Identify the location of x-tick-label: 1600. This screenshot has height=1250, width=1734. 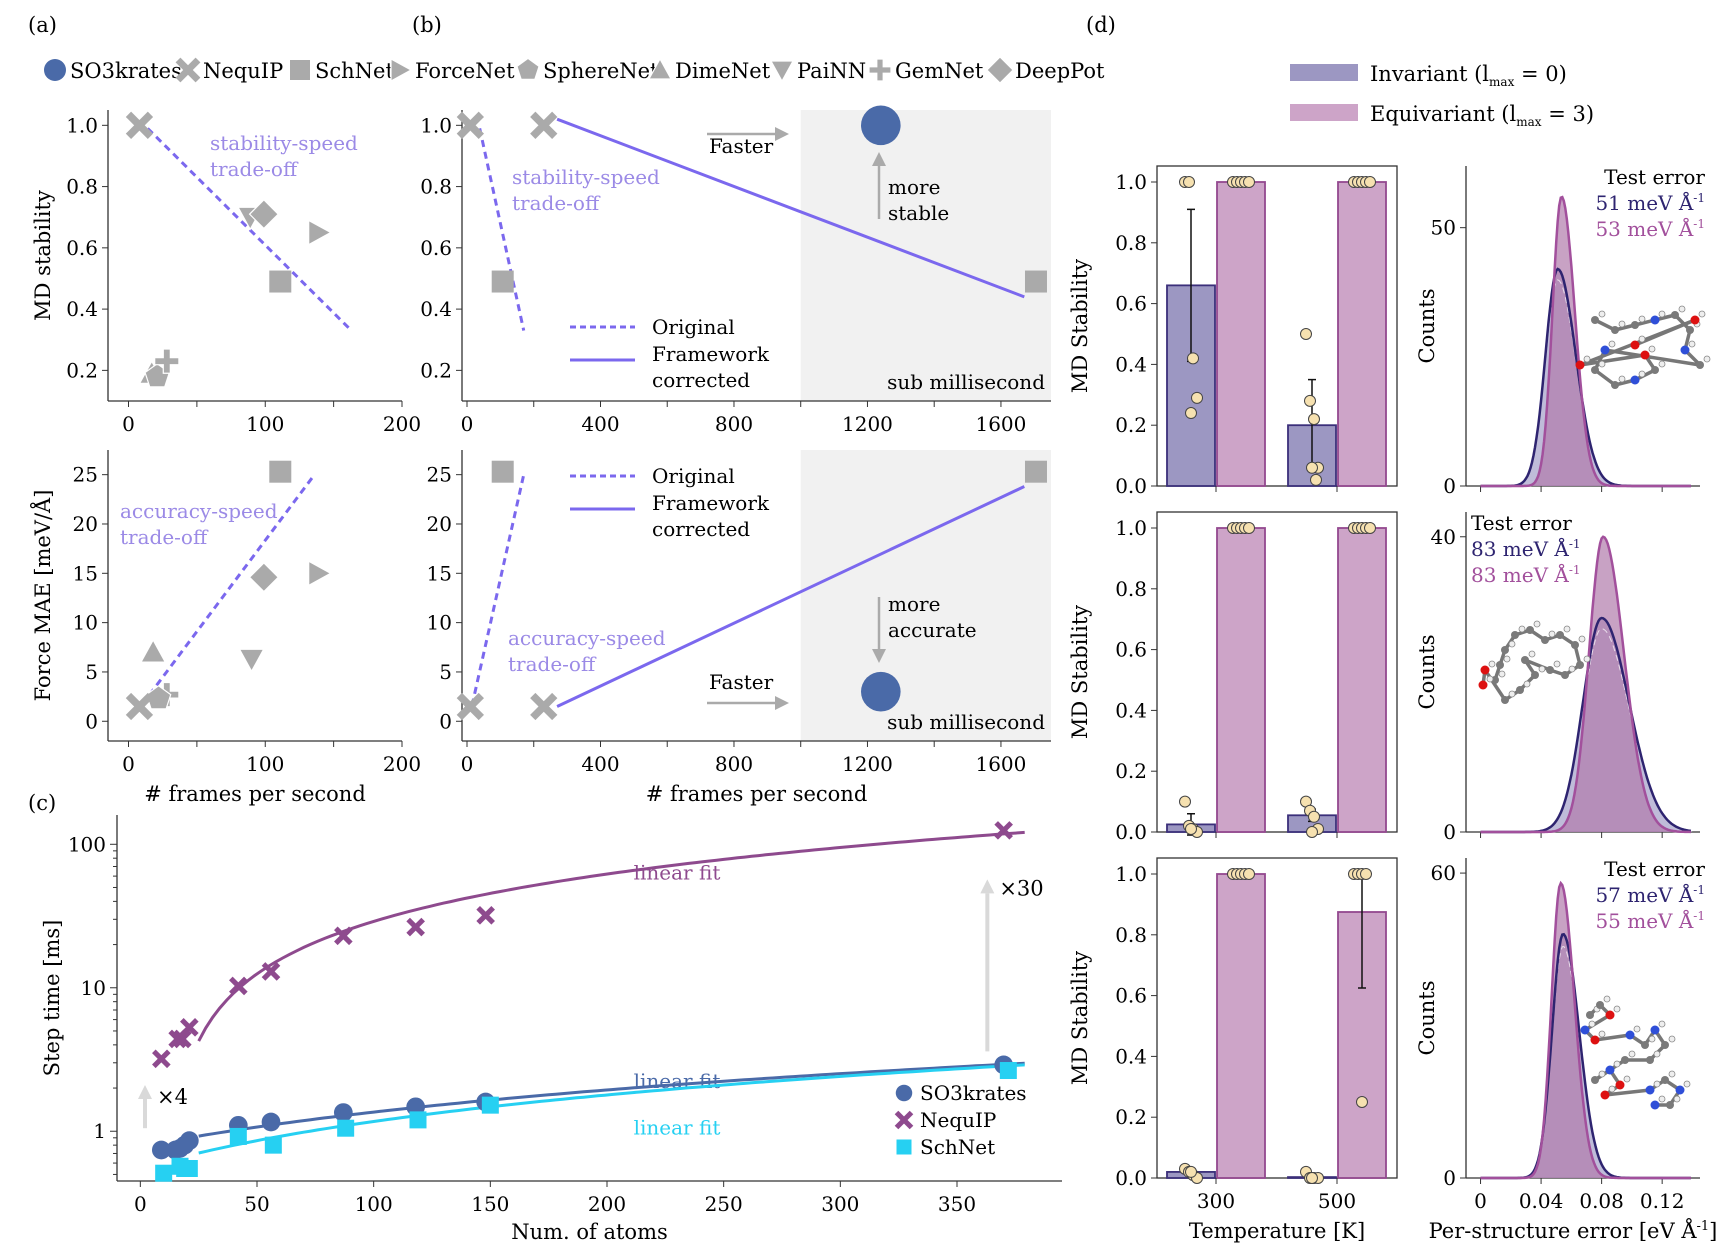
(1000, 424).